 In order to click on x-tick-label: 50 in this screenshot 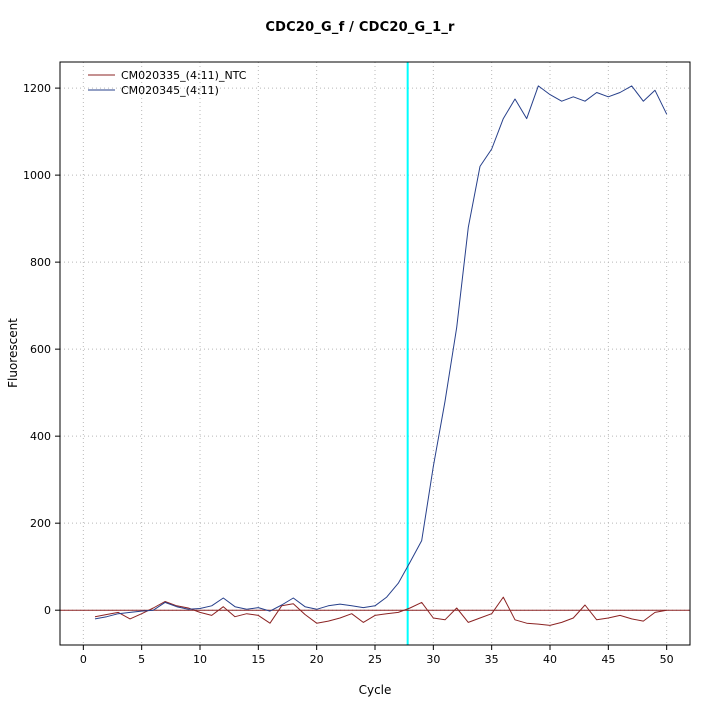, I will do `click(667, 659)`.